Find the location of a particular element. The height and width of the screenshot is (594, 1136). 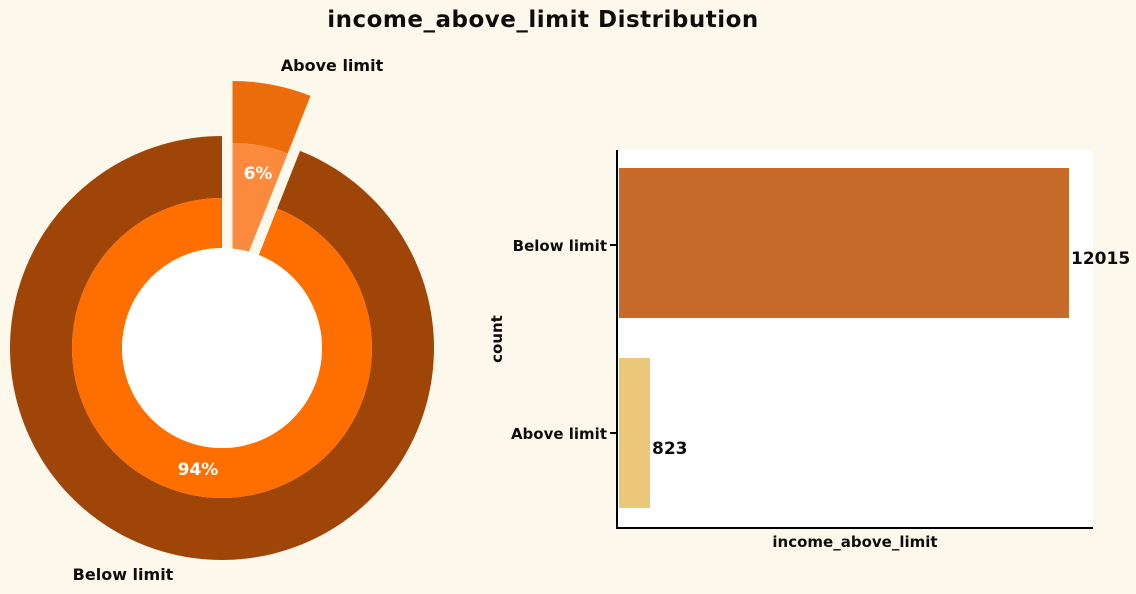

pie-label-below-limit: Below limit is located at coordinates (123, 574).